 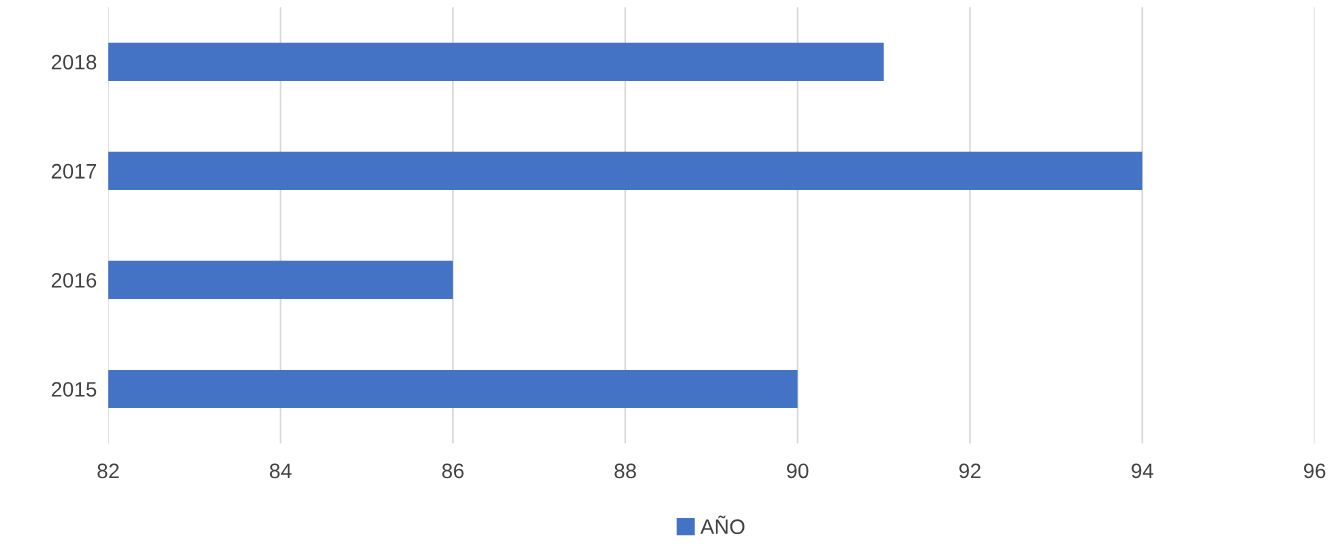 I want to click on y-tick-label: 2016, so click(x=74, y=280).